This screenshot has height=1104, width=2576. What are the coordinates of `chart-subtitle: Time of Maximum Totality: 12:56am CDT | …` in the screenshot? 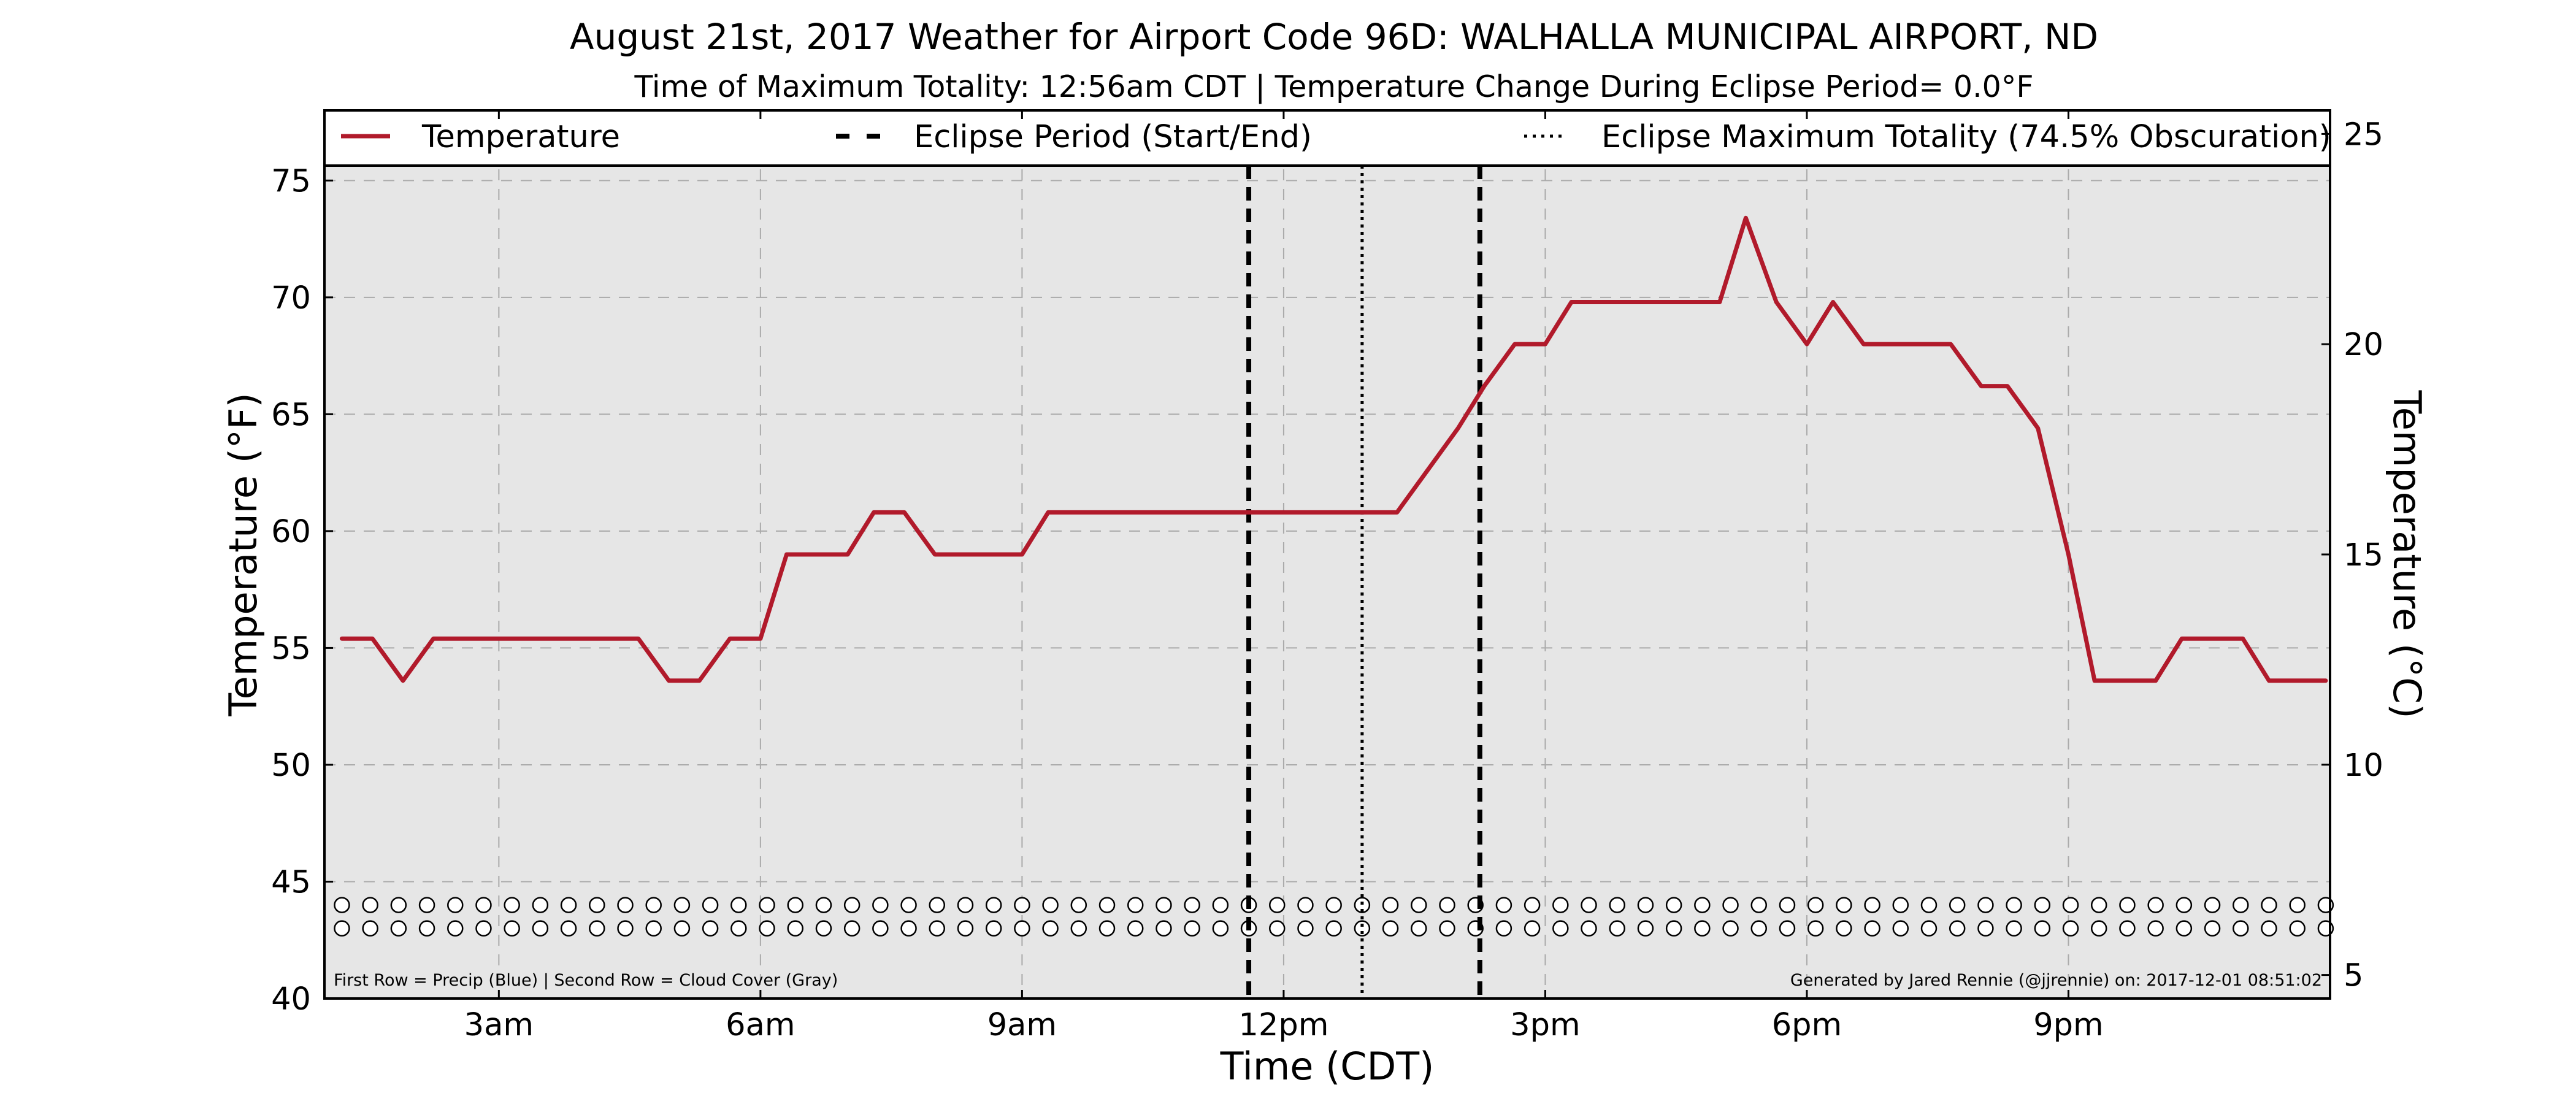 It's located at (1333, 86).